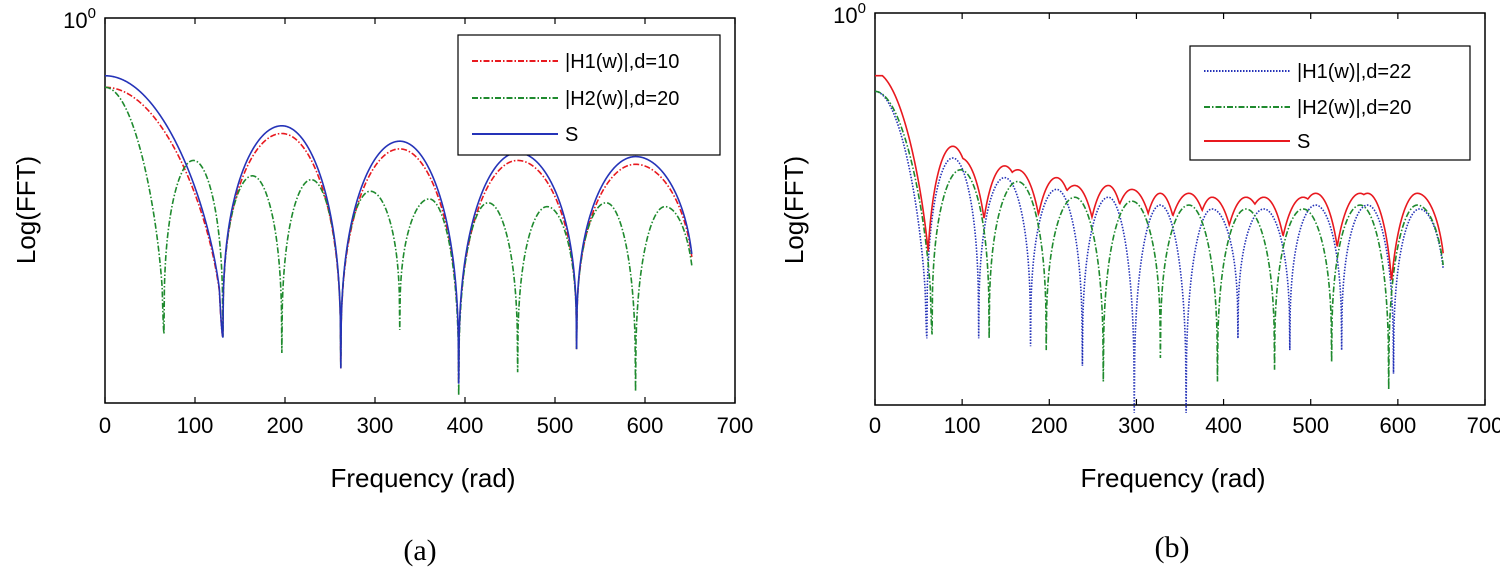 This screenshot has height=569, width=1500. Describe the element at coordinates (622, 62) in the screenshot. I see `legend-label-a-0: |H1(w)|,d=10` at that location.